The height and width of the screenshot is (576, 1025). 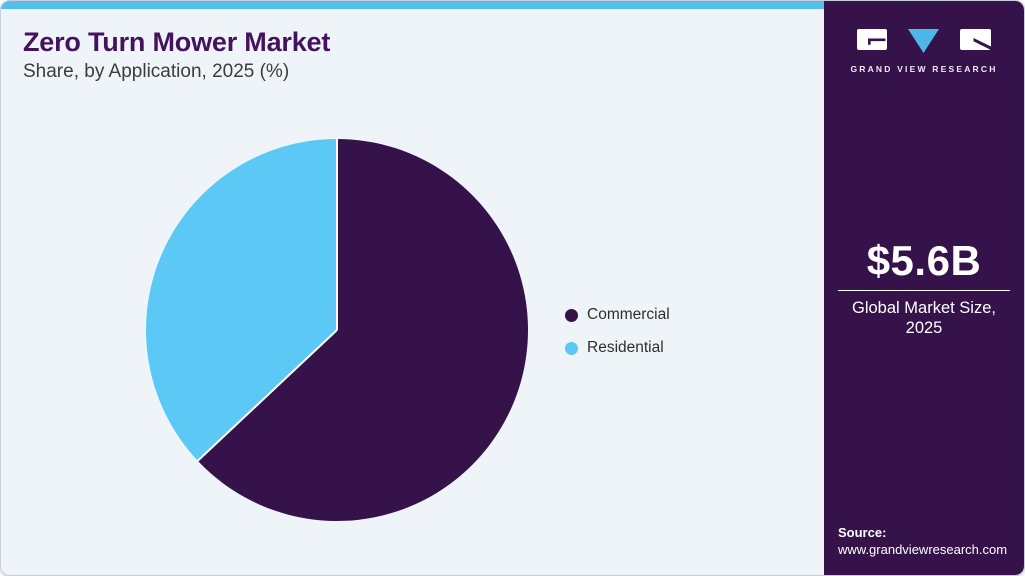 What do you see at coordinates (156, 71) in the screenshot?
I see `page-subtitle: Share, by Application, 2025 (%)` at bounding box center [156, 71].